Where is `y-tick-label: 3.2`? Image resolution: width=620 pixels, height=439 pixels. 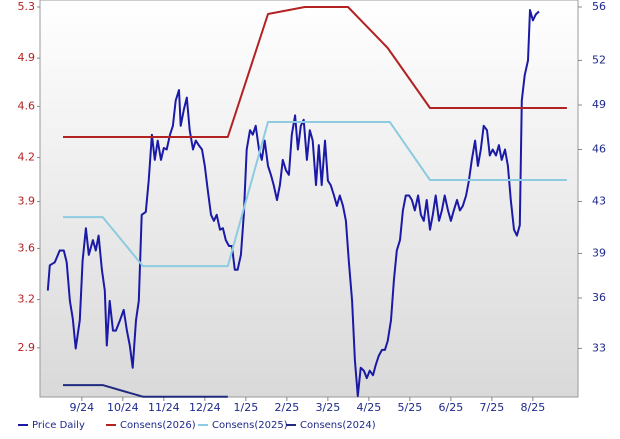
y-tick-label: 3.2 is located at coordinates (27, 299).